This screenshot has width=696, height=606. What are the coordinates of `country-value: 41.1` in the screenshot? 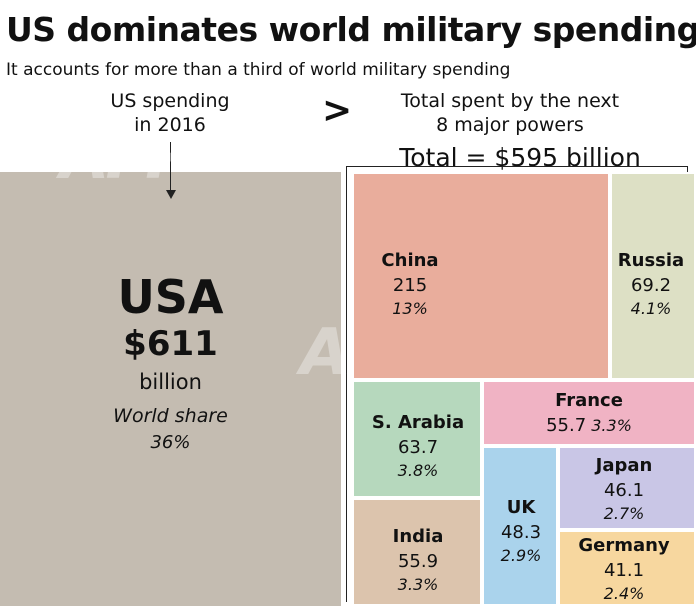 It's located at (624, 570).